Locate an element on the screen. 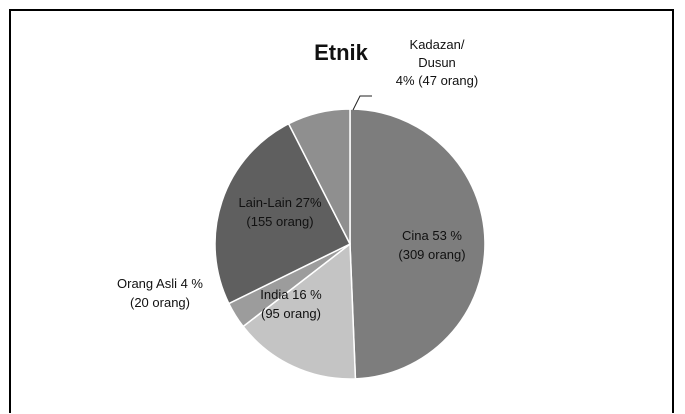 This screenshot has height=414, width=685. slice-label-3: Lain-Lain 27% (155 orang) is located at coordinates (280, 212).